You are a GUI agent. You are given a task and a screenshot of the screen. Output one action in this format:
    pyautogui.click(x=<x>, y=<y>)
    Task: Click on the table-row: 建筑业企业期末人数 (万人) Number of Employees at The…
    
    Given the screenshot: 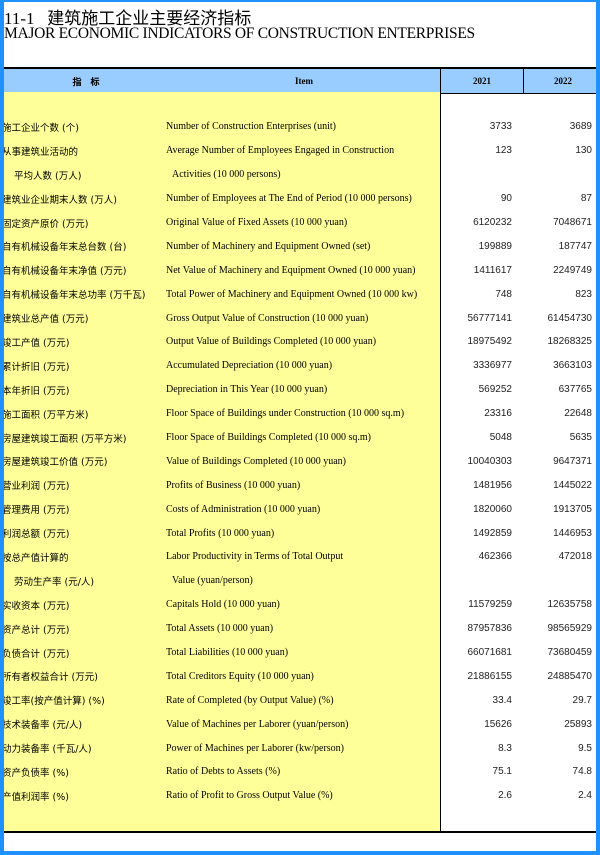 What is the action you would take?
    pyautogui.click(x=300, y=199)
    